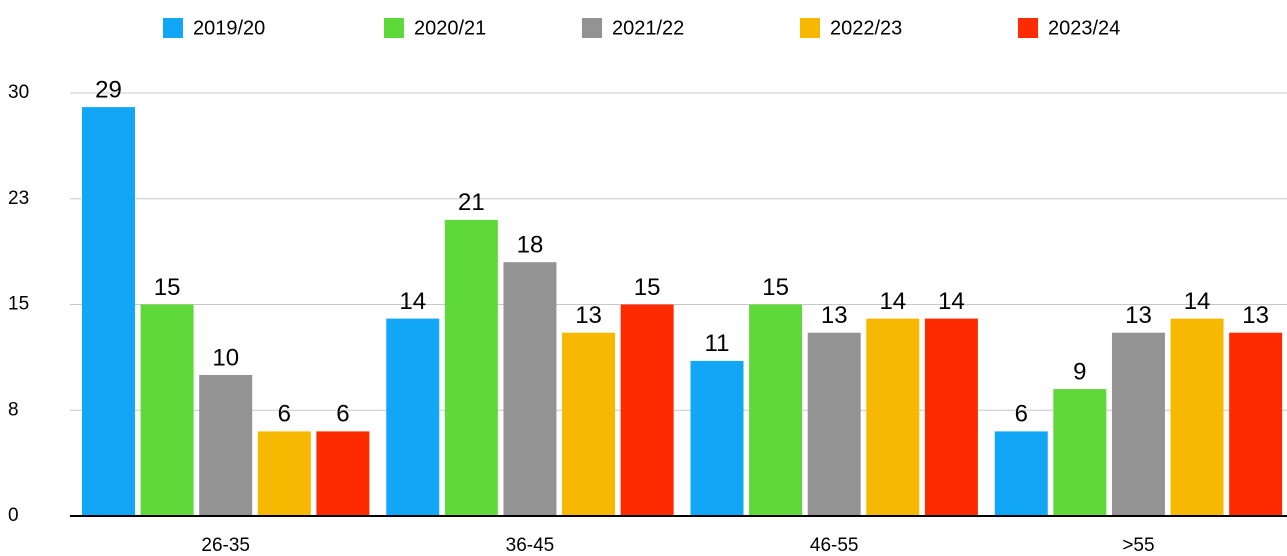  What do you see at coordinates (225, 357) in the screenshot?
I see `value-label: 10` at bounding box center [225, 357].